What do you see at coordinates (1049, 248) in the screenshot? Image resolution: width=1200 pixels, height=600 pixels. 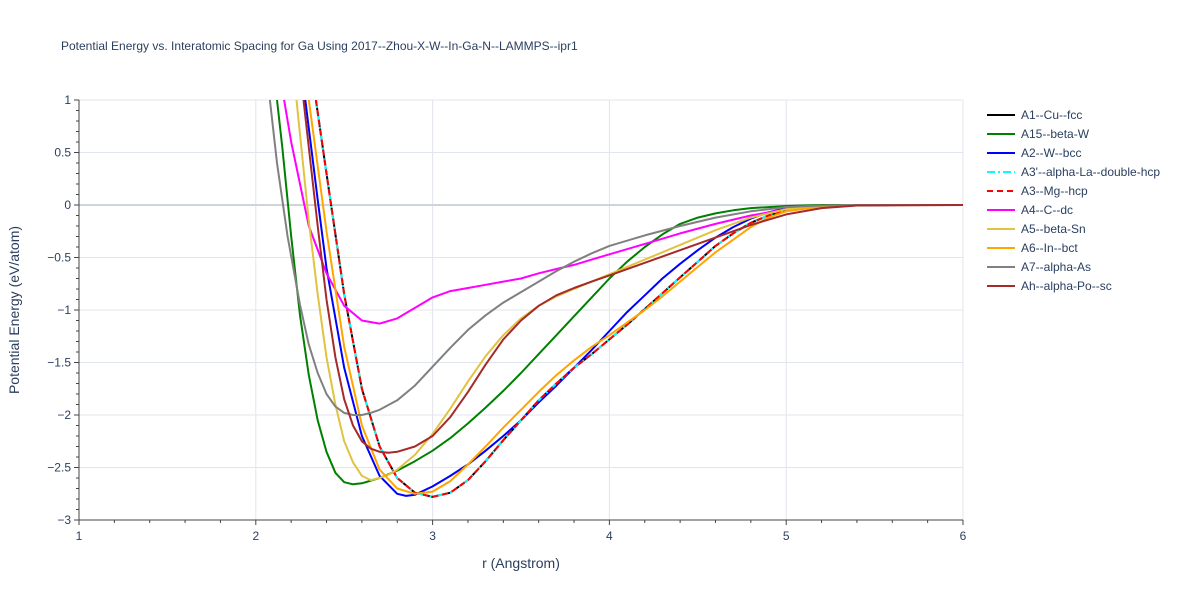 I see `legend-label-a6-in-bct: A6--In--bct` at bounding box center [1049, 248].